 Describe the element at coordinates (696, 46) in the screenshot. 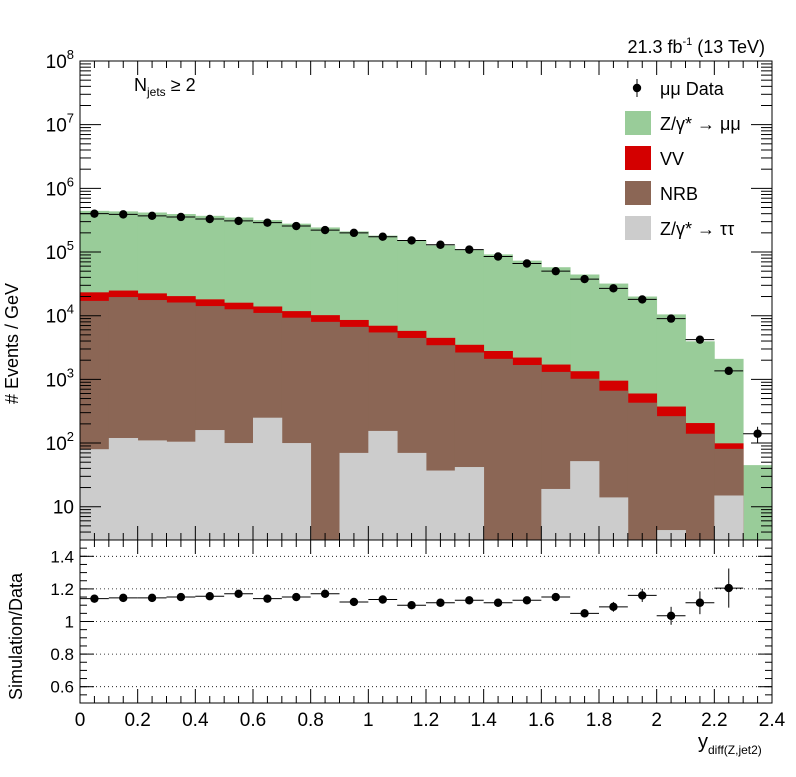

I see `lumi-label: 21.3 fb-1 (13 TeV)` at that location.